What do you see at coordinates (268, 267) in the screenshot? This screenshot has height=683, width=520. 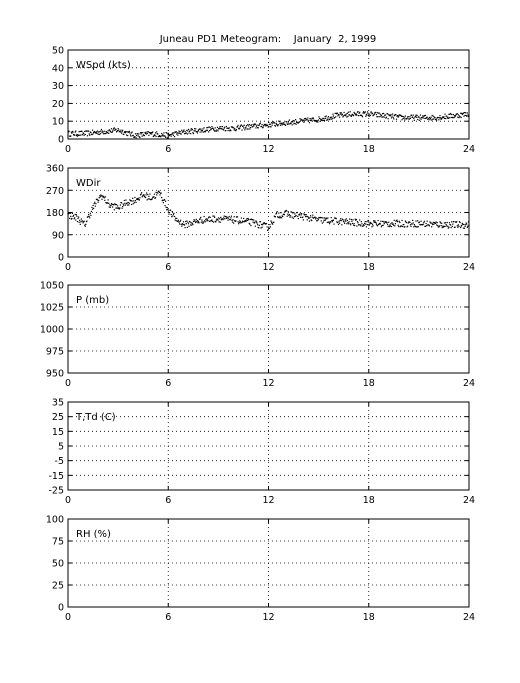 I see `x-tick-label: 12` at bounding box center [268, 267].